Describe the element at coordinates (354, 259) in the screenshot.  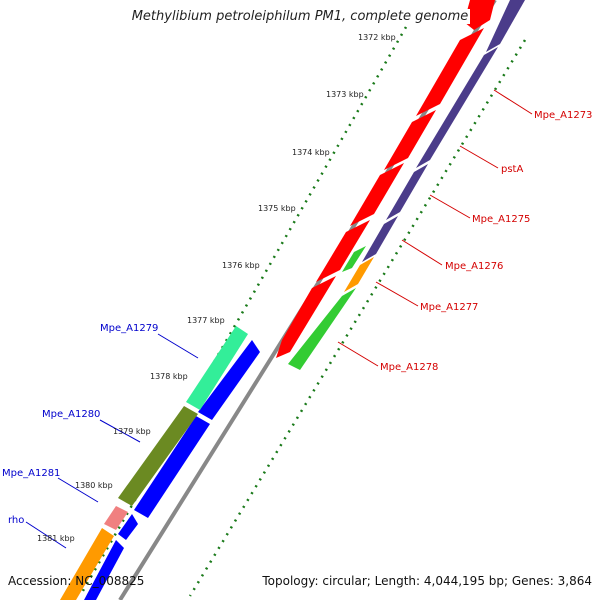
I see `gene-block-green-top` at that location.